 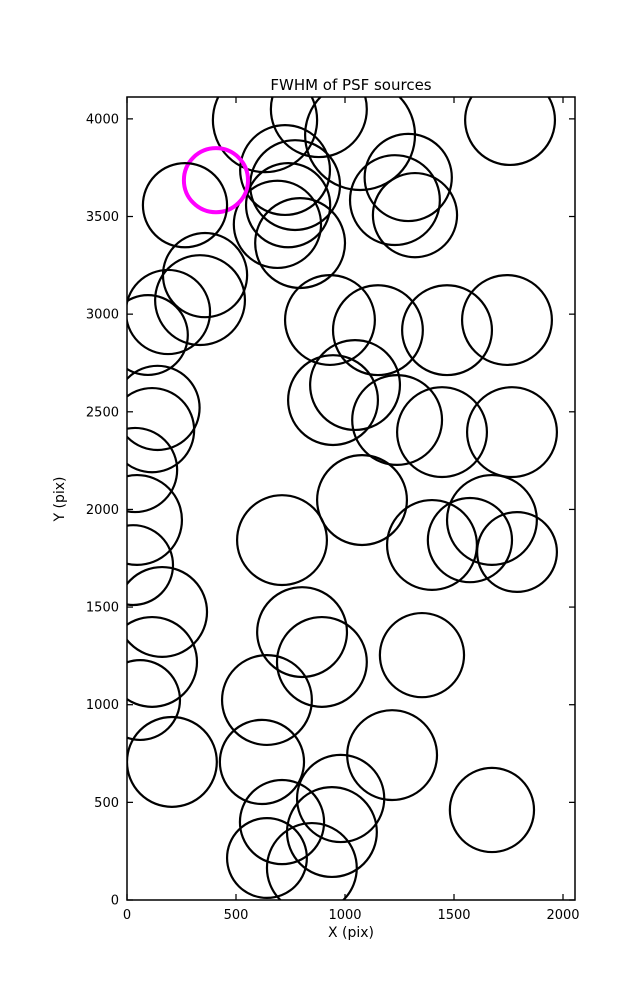 I want to click on y-tick-label: 4000, so click(x=102, y=119).